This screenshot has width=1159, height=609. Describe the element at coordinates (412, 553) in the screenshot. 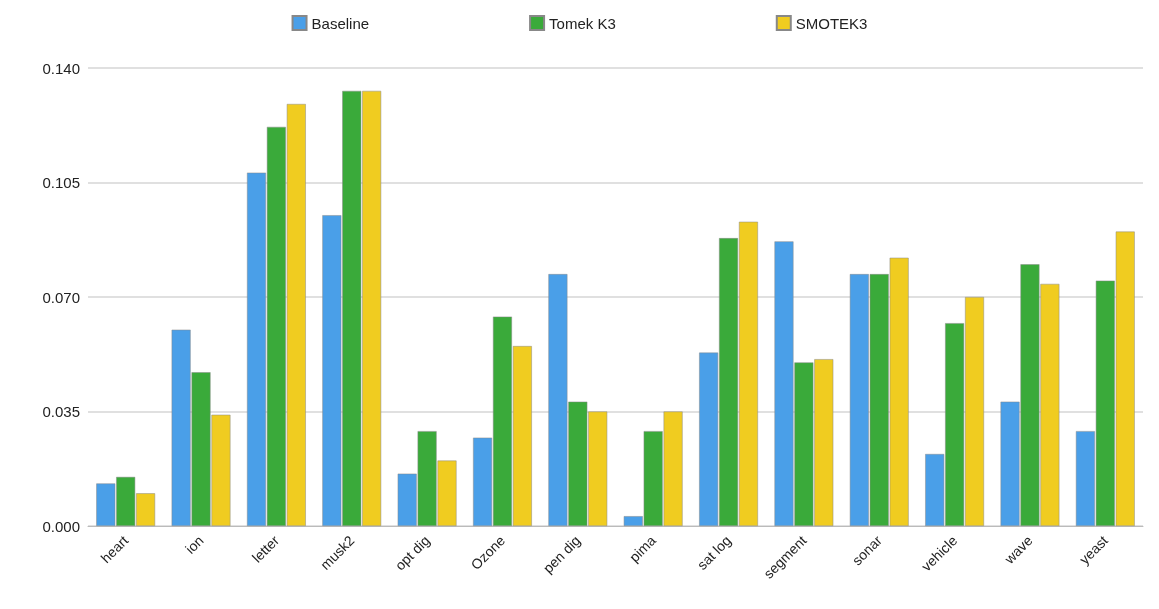

I see `x-tick-label: opt dig` at that location.